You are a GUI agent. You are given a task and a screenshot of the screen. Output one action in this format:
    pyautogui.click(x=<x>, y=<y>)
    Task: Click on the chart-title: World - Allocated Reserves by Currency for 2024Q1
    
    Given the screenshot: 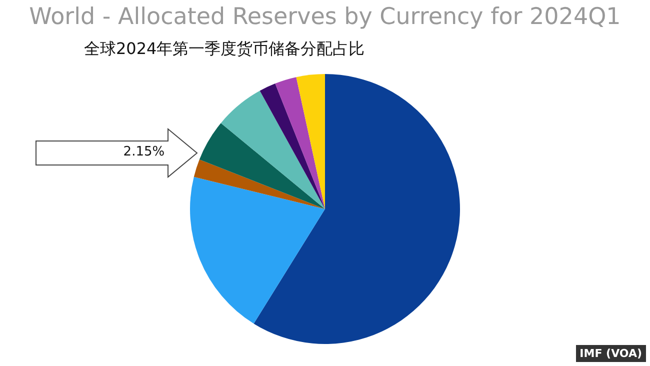 What is the action you would take?
    pyautogui.click(x=325, y=17)
    